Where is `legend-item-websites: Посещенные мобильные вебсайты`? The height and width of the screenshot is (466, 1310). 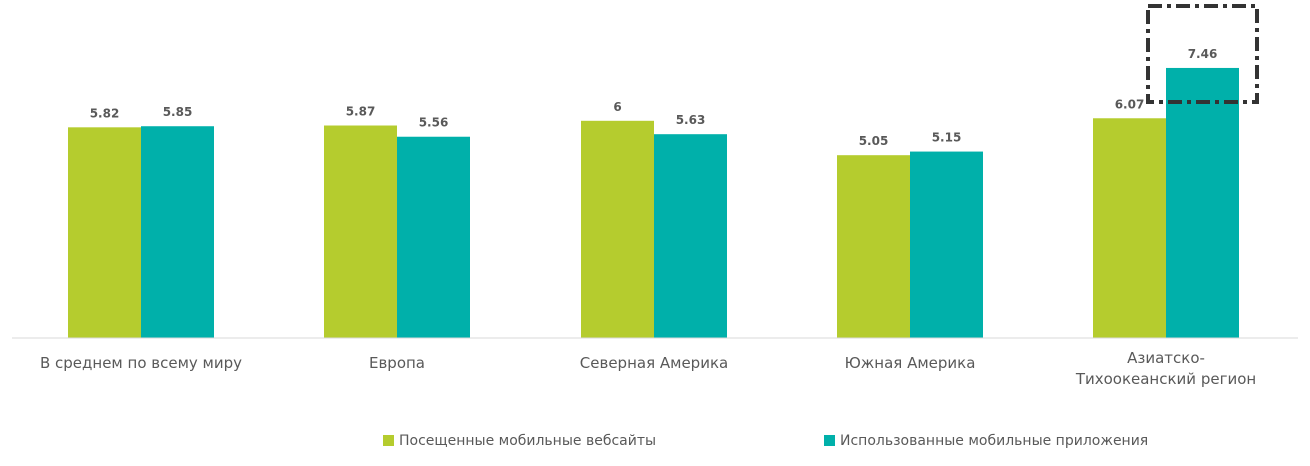 legend-item-websites: Посещенные мобильные вебсайты is located at coordinates (519, 441).